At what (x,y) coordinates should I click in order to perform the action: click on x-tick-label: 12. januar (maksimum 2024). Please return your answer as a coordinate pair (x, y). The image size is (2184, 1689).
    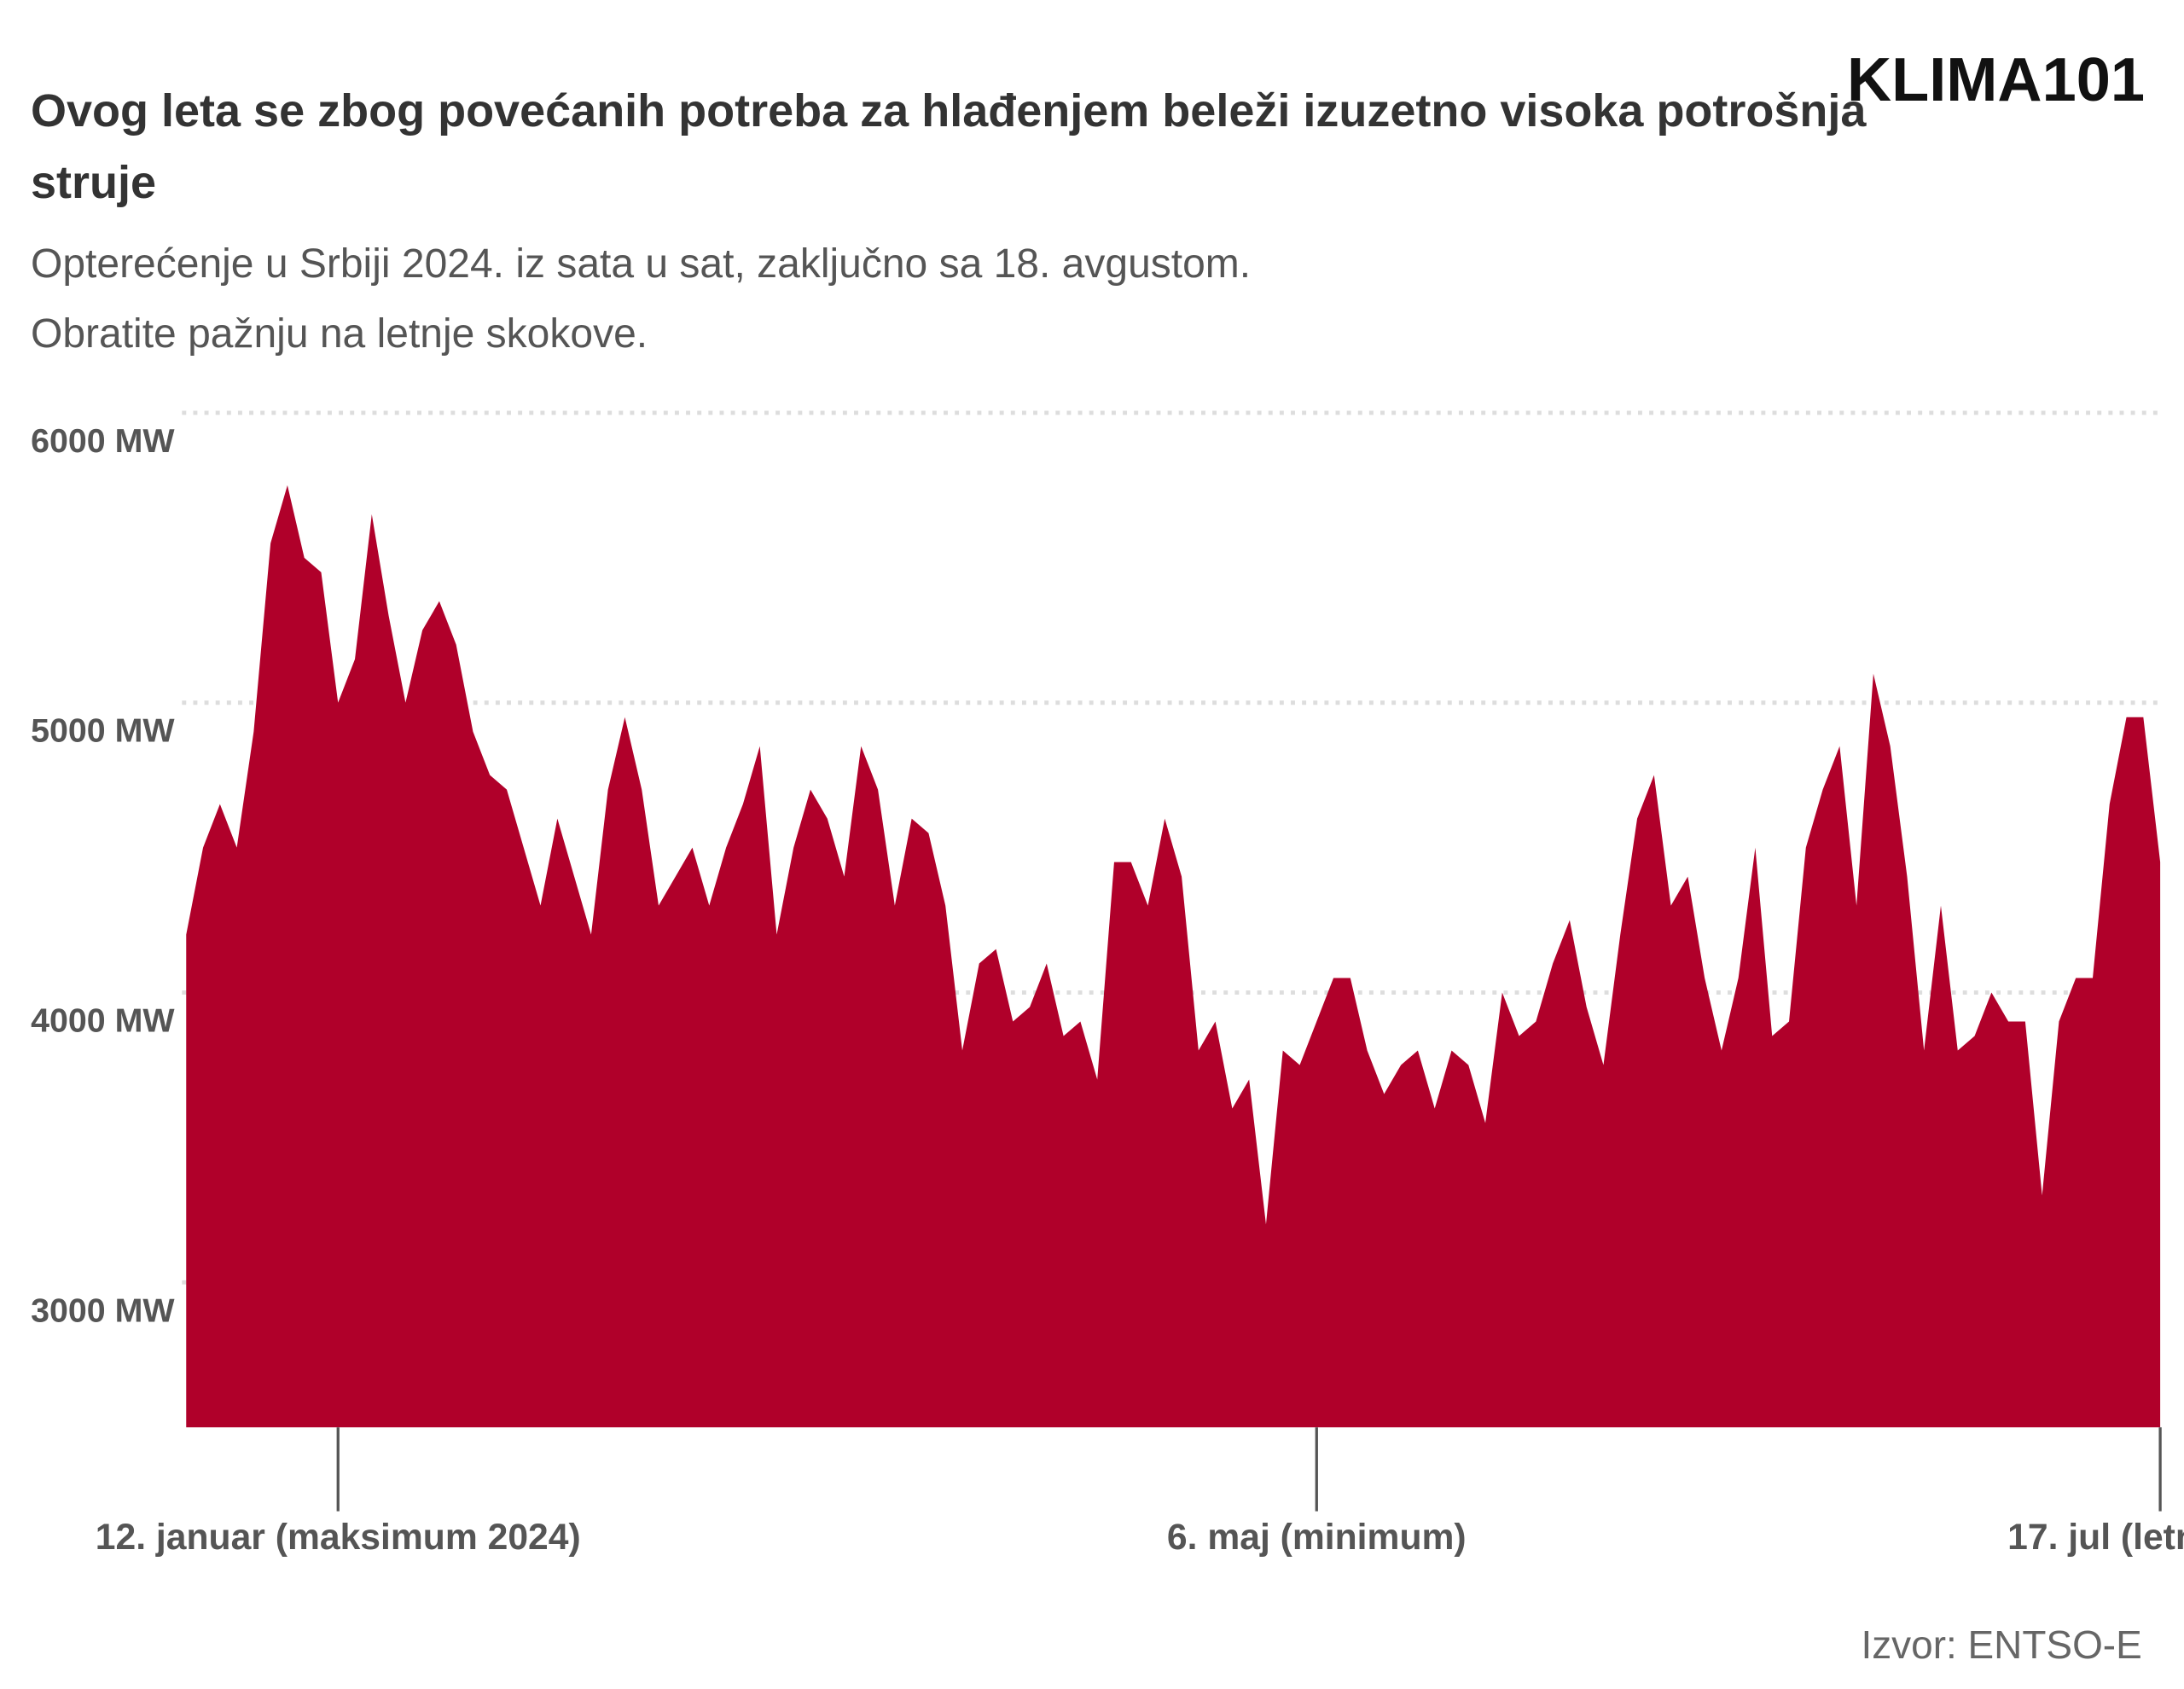
    Looking at the image, I should click on (338, 1537).